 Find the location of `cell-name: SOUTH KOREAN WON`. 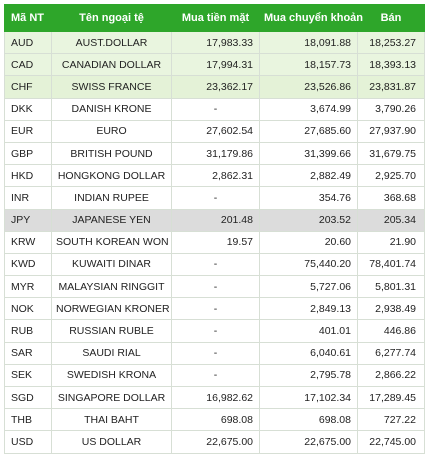

cell-name: SOUTH KOREAN WON is located at coordinates (111, 242).